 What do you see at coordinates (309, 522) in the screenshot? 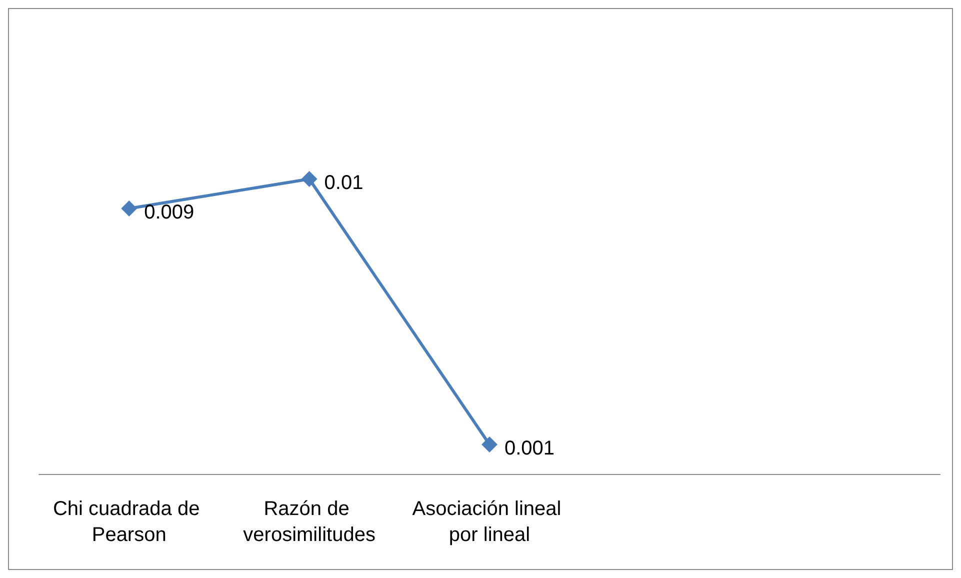
I see `x-tick-label: Razón de verosimilitudes` at bounding box center [309, 522].